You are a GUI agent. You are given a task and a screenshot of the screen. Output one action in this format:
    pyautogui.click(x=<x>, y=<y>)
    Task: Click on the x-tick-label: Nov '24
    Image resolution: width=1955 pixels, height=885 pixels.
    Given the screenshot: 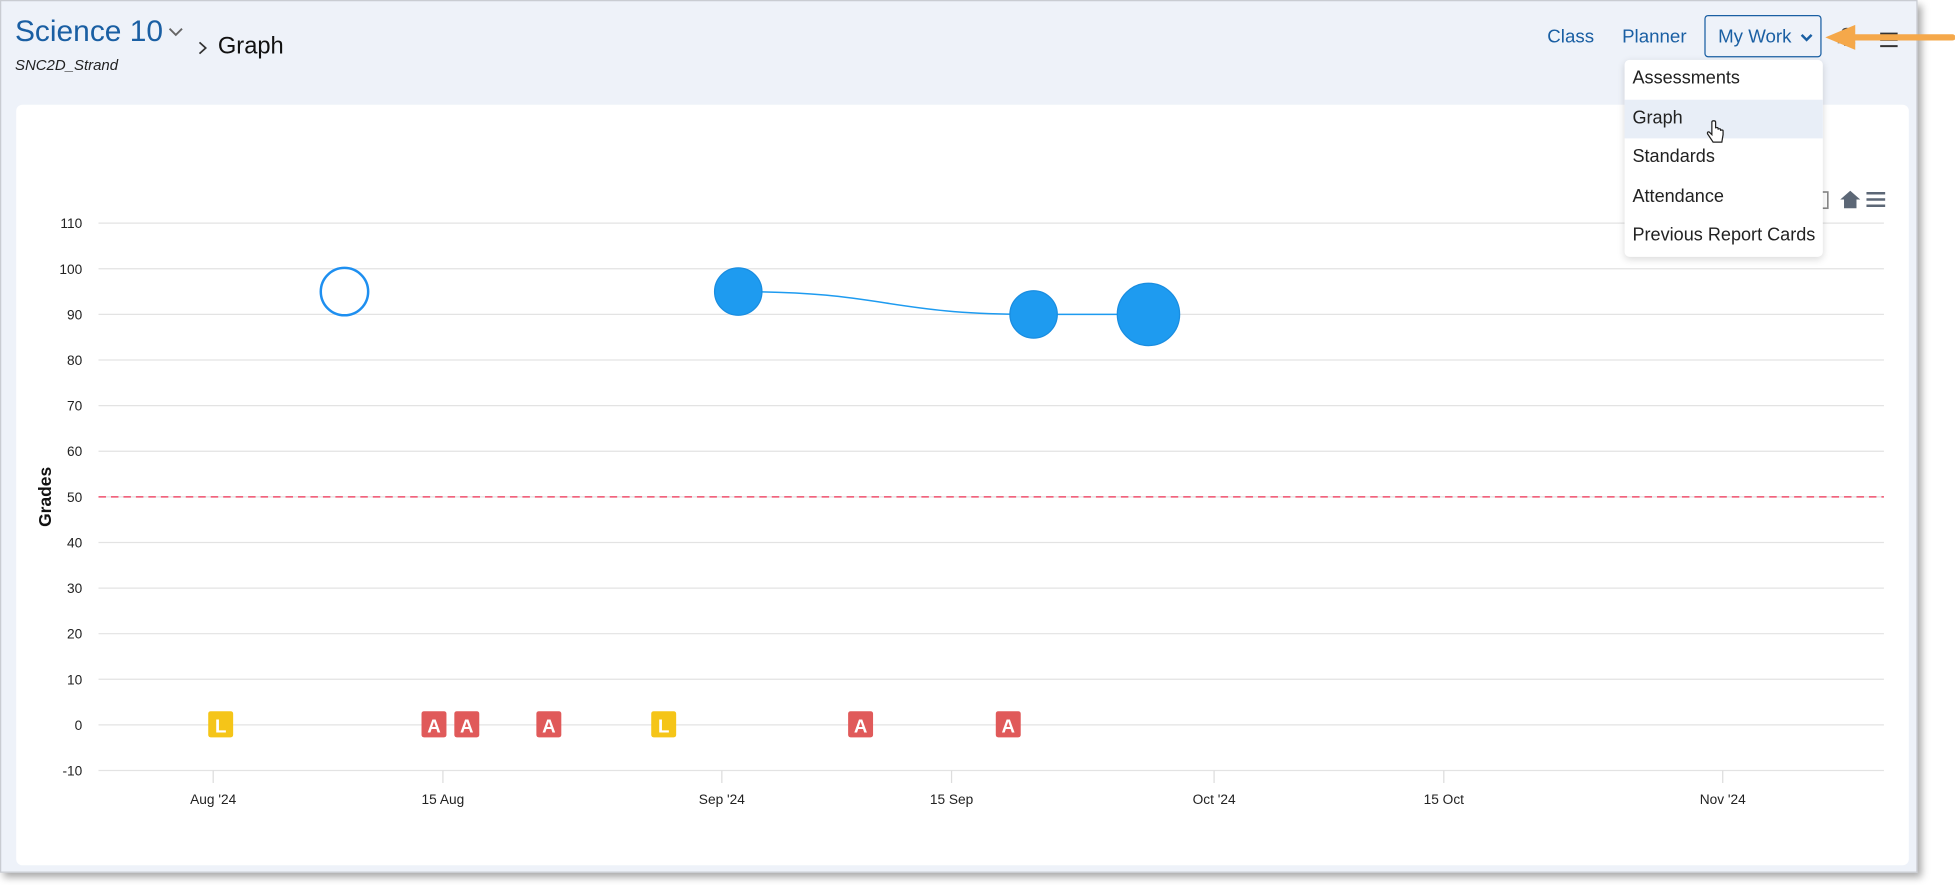 What is the action you would take?
    pyautogui.click(x=1723, y=799)
    